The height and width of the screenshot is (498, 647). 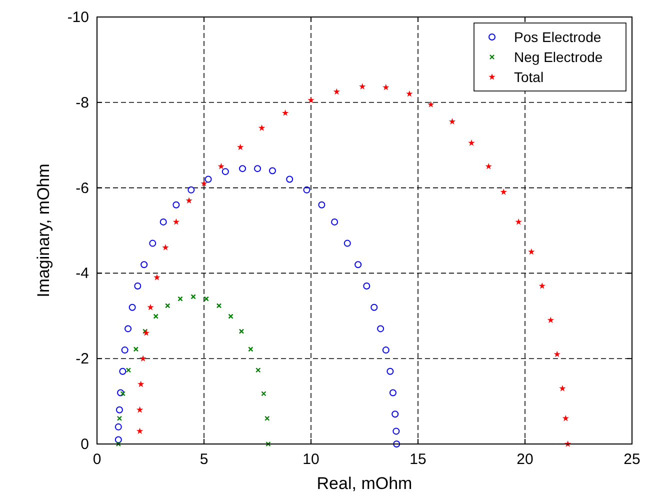 I want to click on x-axis-title: Real, mOhm, so click(x=364, y=483).